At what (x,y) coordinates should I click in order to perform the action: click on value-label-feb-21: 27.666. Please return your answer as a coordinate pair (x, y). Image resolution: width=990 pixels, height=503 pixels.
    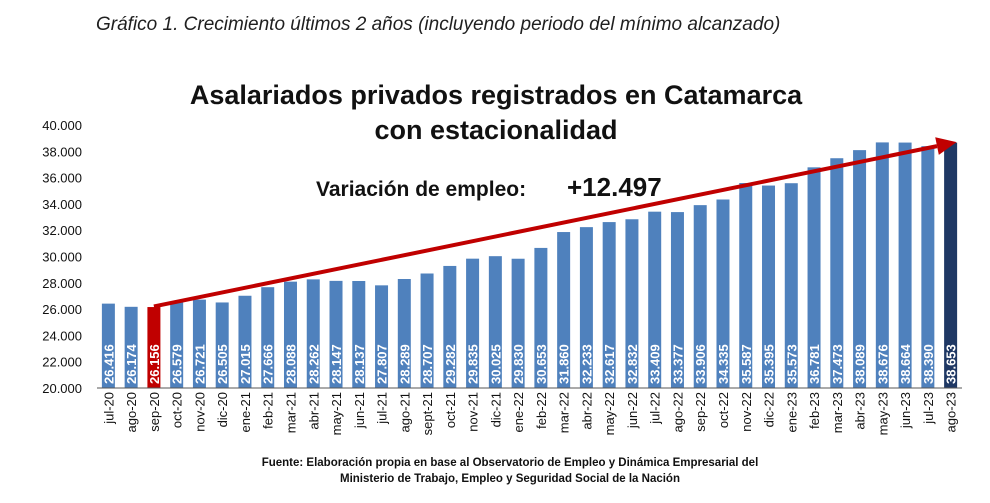
    Looking at the image, I should click on (268, 364).